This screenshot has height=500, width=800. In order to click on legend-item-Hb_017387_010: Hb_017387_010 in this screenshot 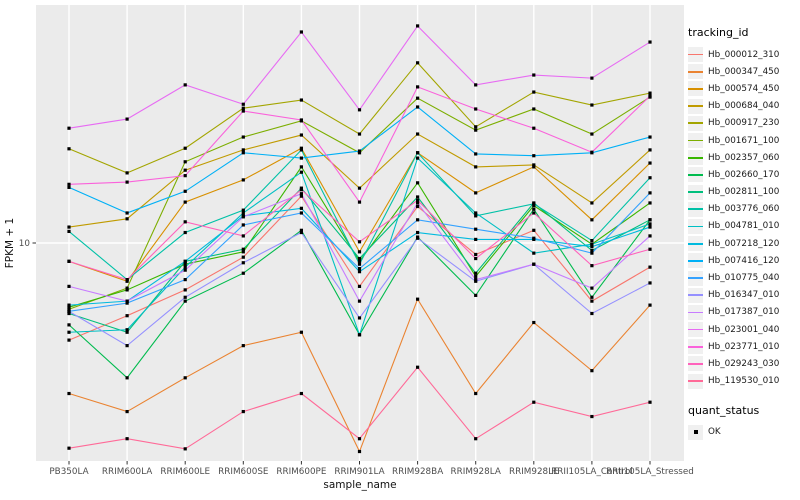, I will do `click(743, 312)`.